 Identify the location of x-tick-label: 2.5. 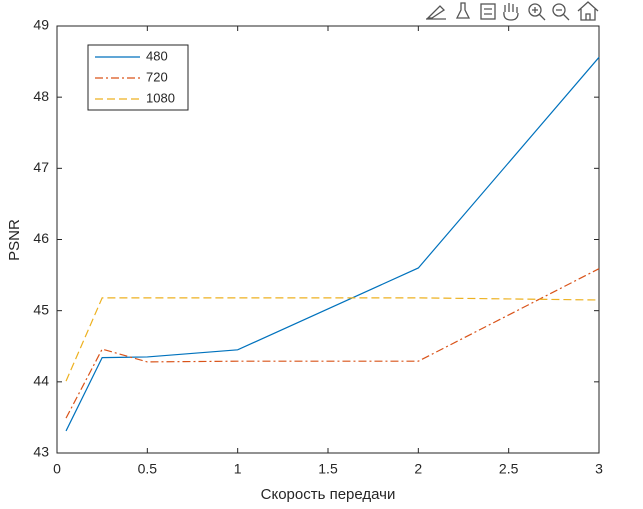
(509, 469).